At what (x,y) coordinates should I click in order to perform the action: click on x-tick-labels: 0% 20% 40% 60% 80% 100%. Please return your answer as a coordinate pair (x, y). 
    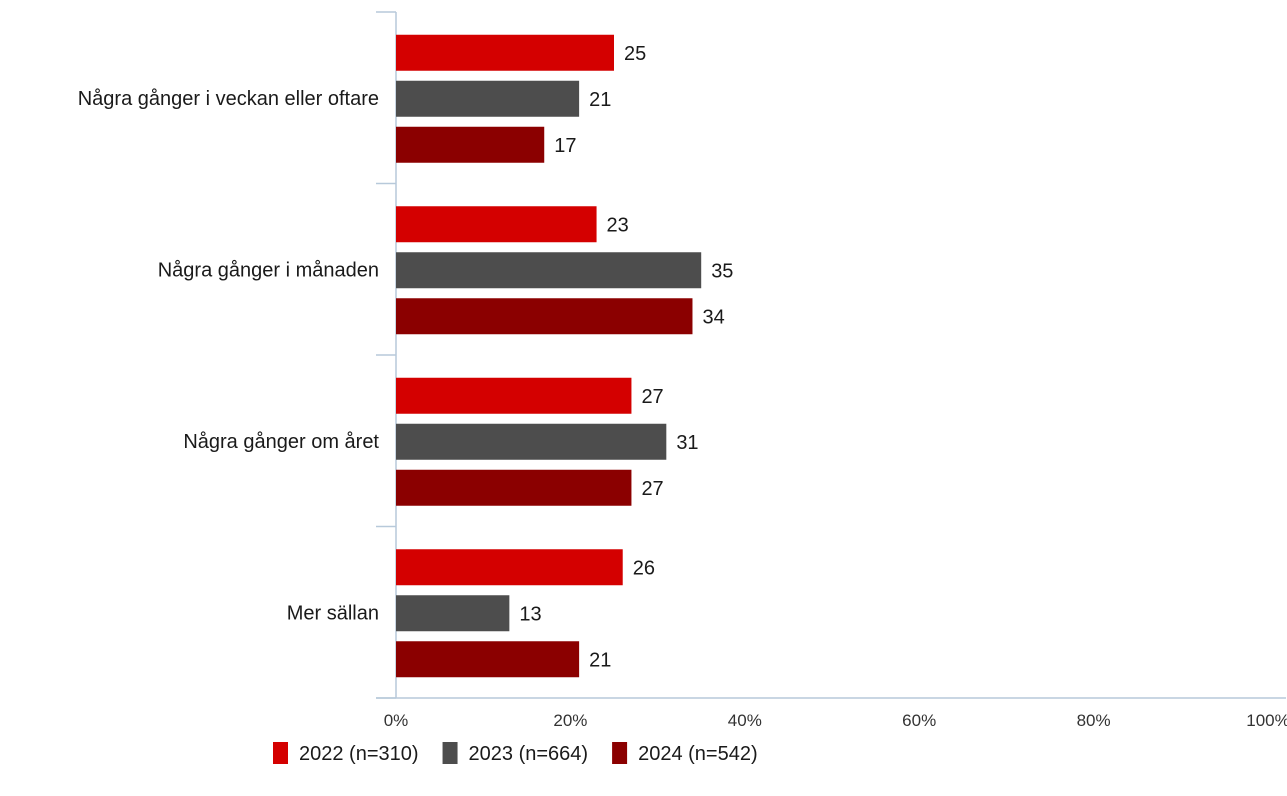
    Looking at the image, I should click on (835, 720).